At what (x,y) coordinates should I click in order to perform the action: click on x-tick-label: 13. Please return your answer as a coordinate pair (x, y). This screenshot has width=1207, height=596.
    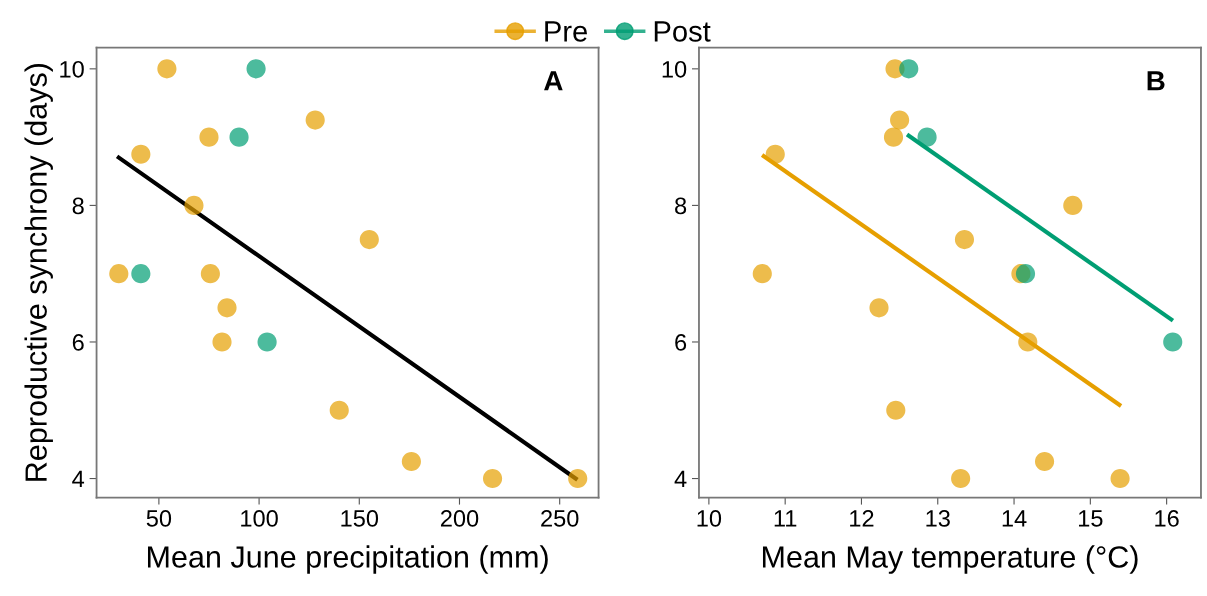
    Looking at the image, I should click on (938, 518).